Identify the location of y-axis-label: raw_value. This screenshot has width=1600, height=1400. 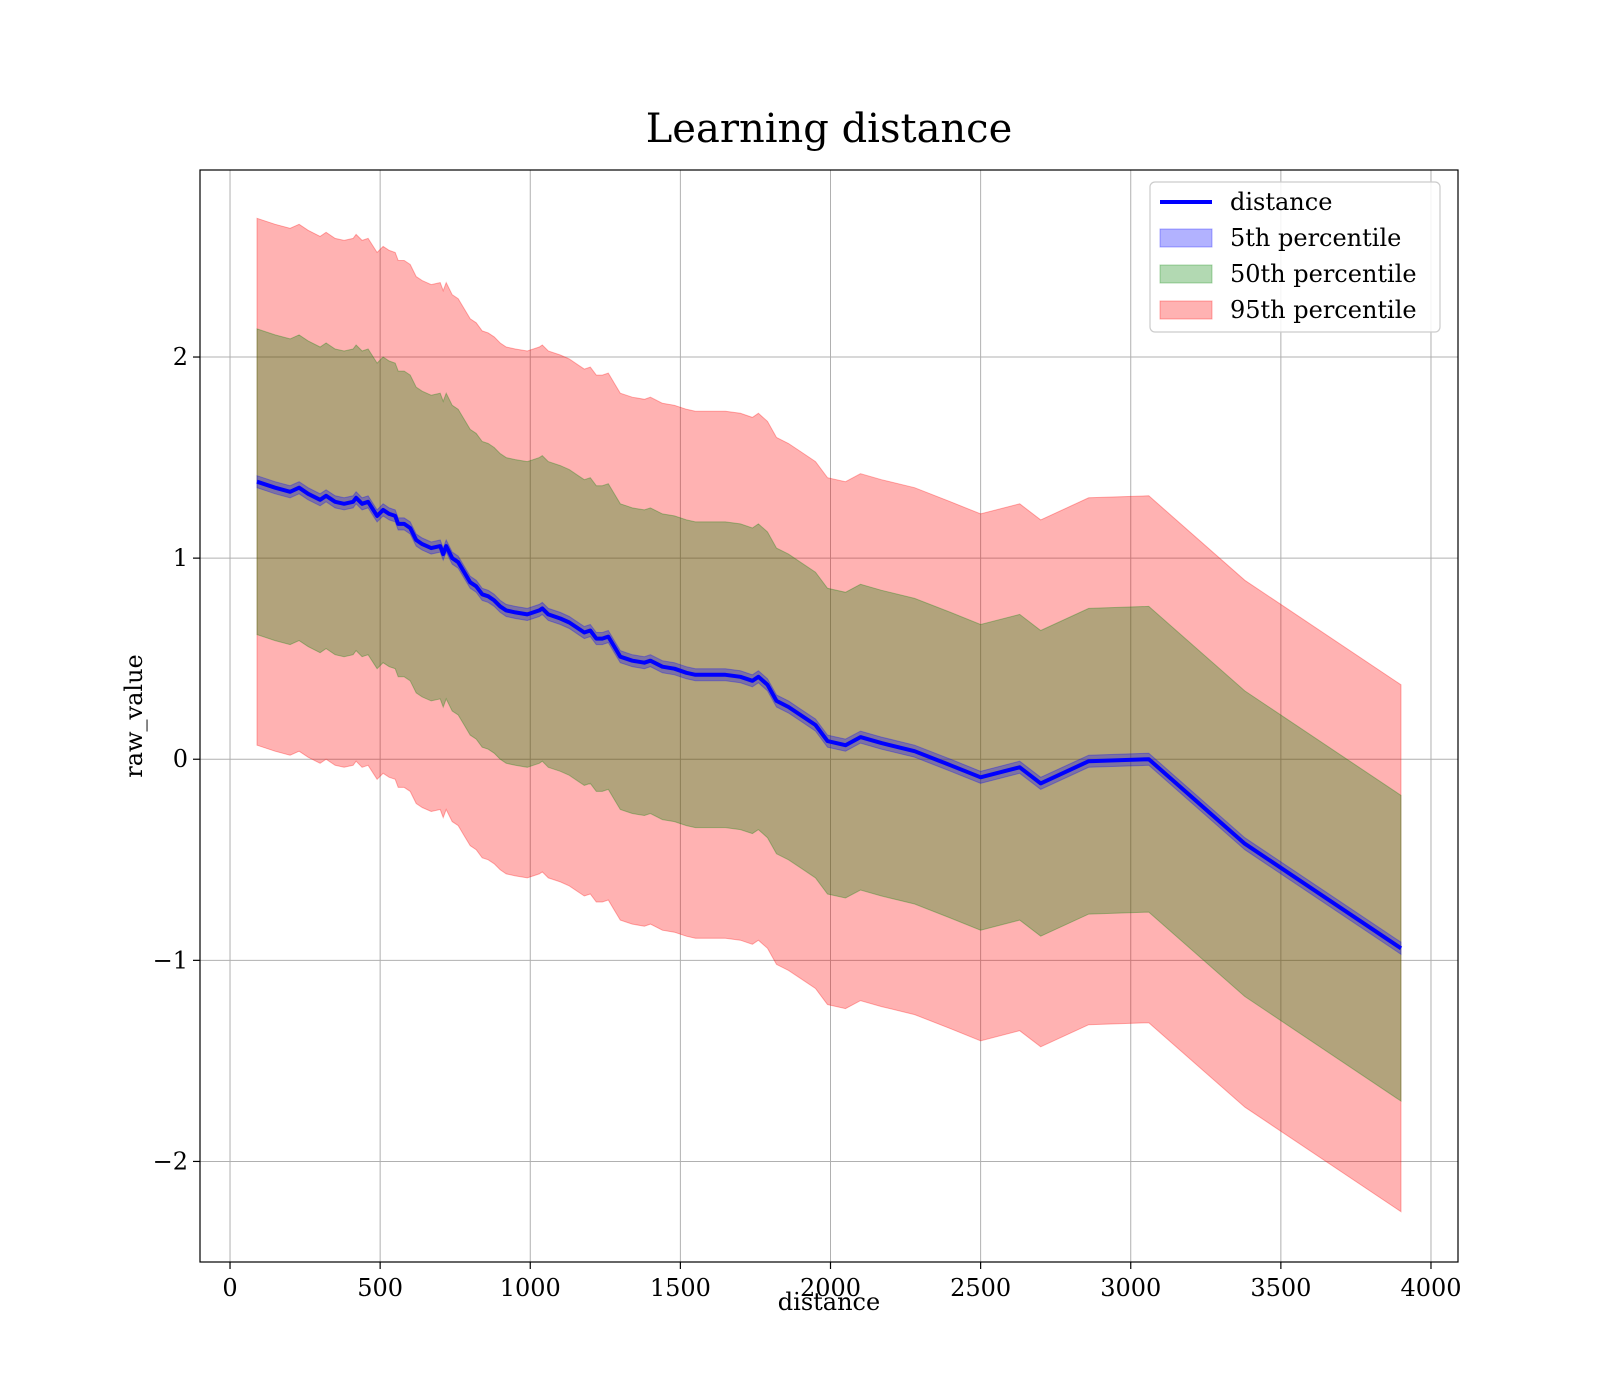
(134, 716).